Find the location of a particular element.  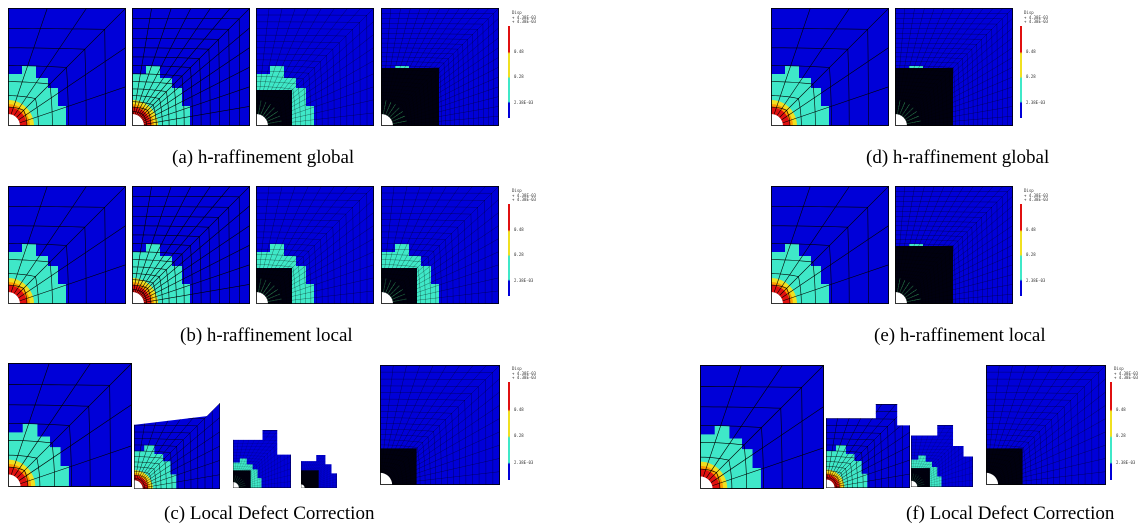

colorbar-f: Disp + 4.38E-03 + 4.38E-03 0.48 0.28 2.38E-03 is located at coordinates (1125, 425).